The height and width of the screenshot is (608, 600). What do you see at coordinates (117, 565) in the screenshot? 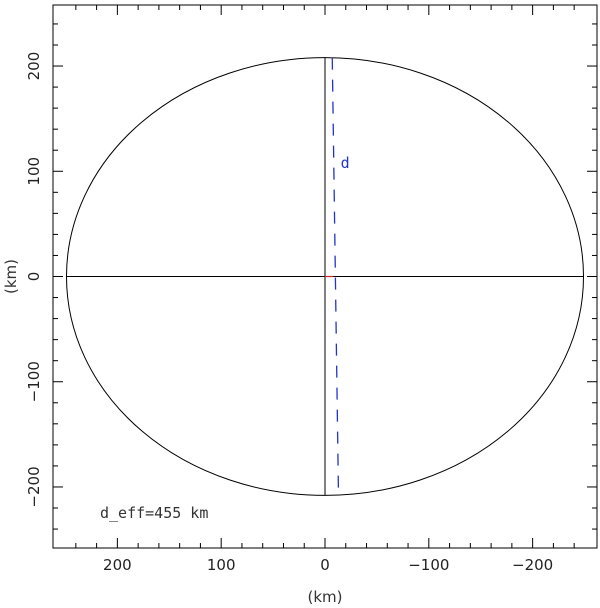
I see `x-tick-label: 200` at bounding box center [117, 565].